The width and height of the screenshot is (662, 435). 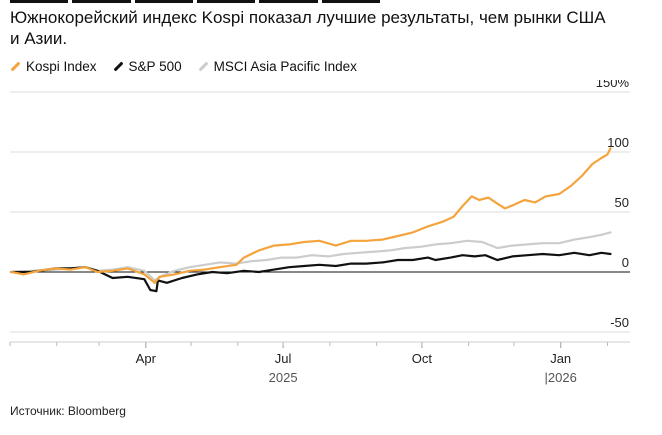 What do you see at coordinates (422, 358) in the screenshot?
I see `x-tick-label: Oct` at bounding box center [422, 358].